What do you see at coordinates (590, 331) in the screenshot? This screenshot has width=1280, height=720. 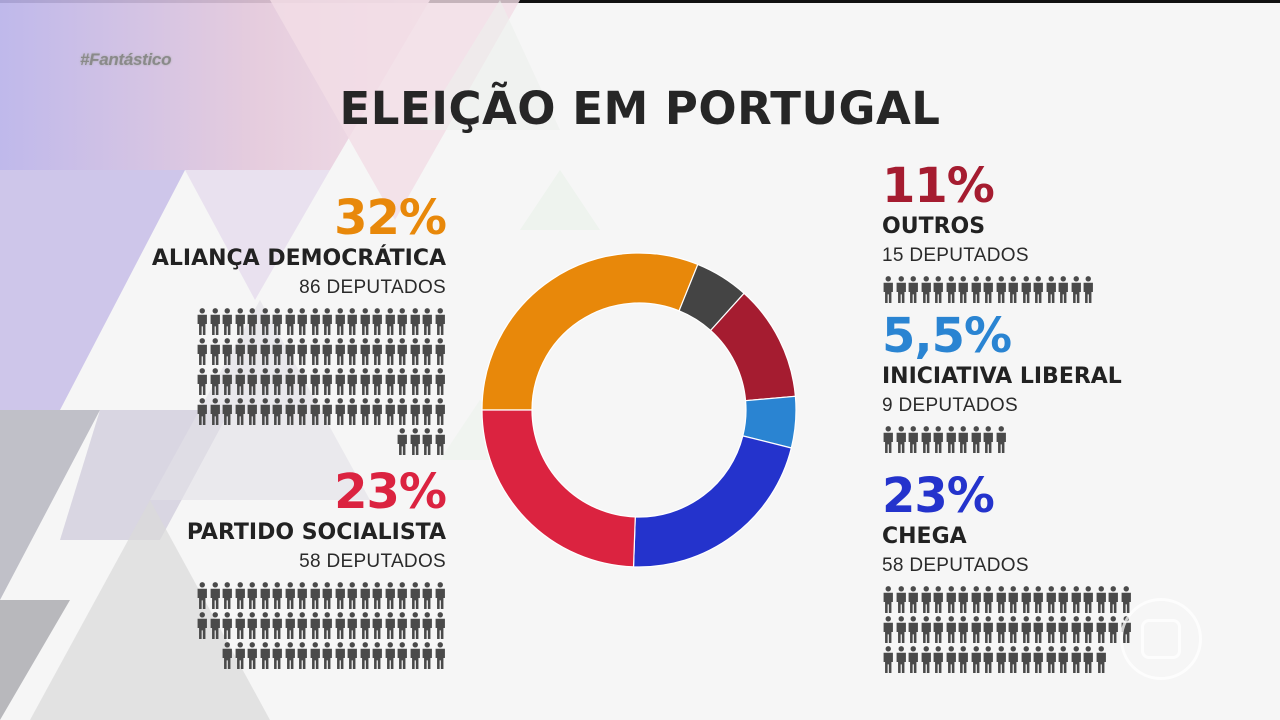 I see `donut-segment` at bounding box center [590, 331].